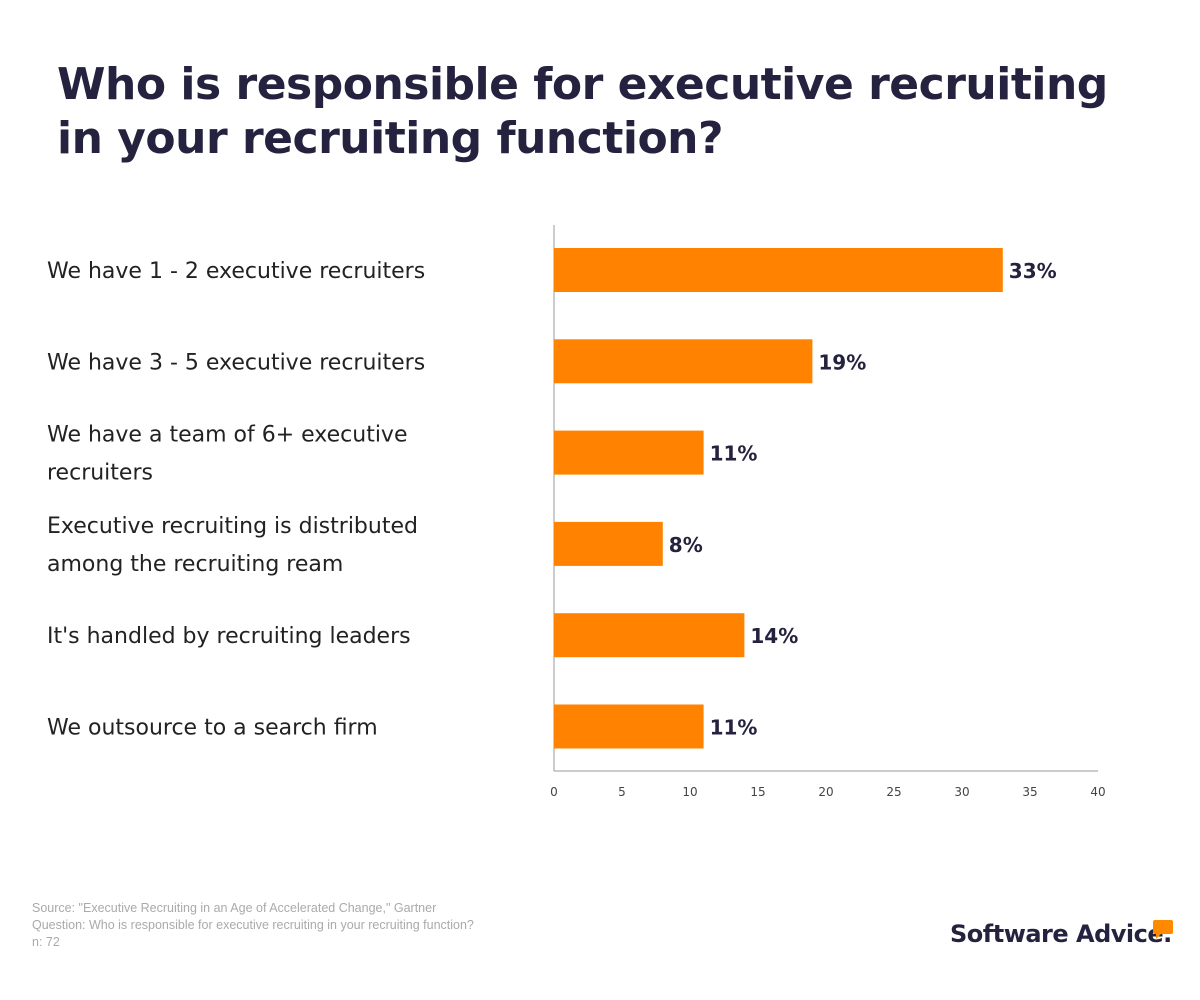 Image resolution: width=1200 pixels, height=1000 pixels. I want to click on x-tick-label: 25, so click(893, 792).